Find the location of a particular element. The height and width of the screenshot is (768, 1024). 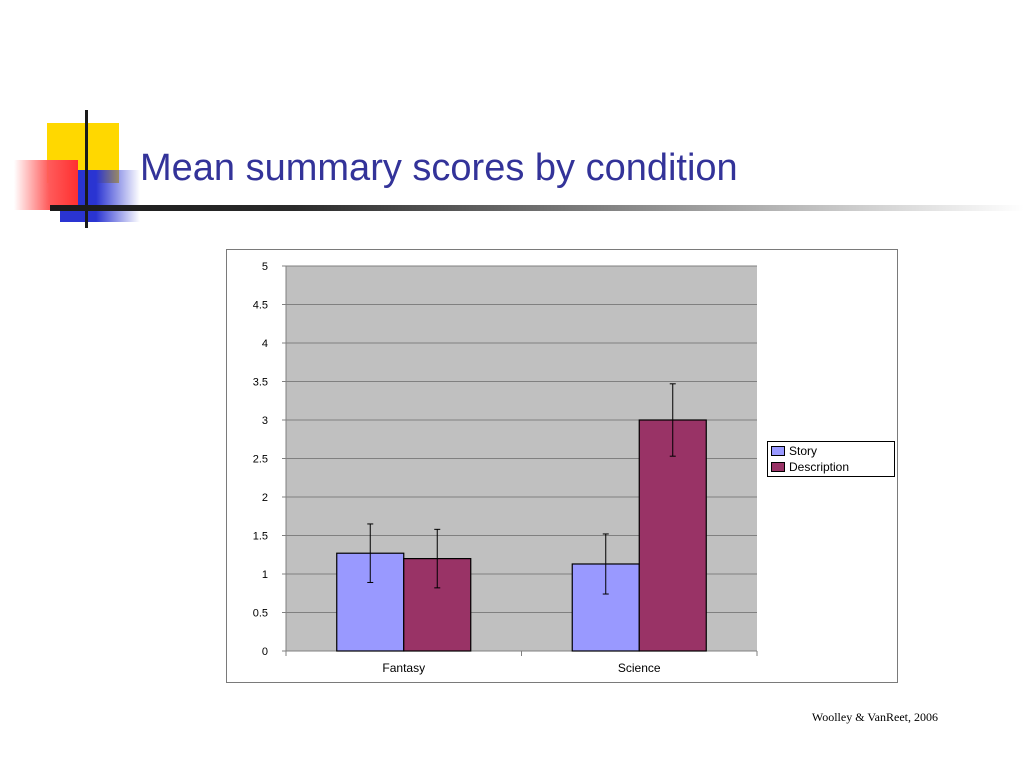

x-tick-label: Science is located at coordinates (639, 668).